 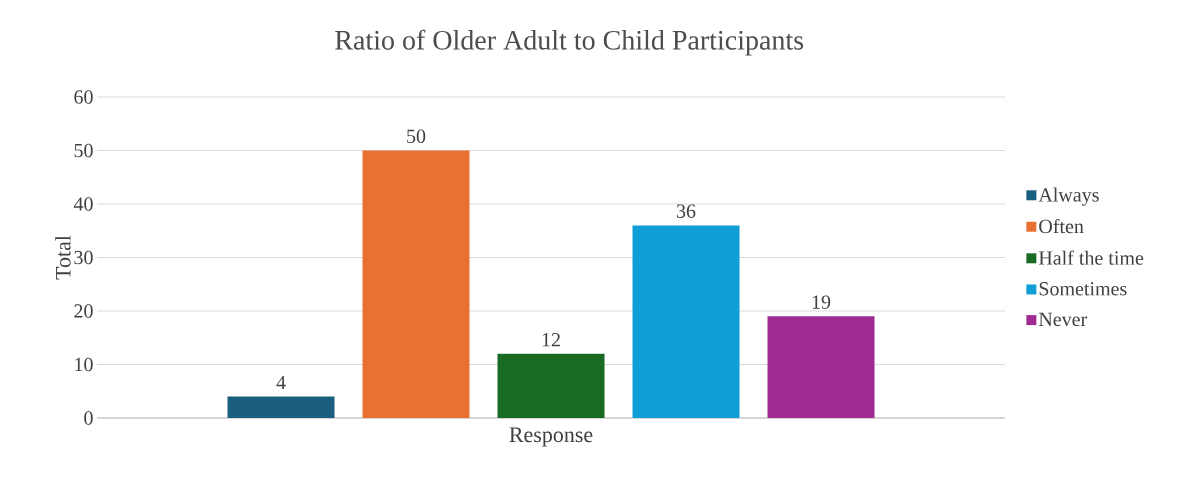 What do you see at coordinates (821, 302) in the screenshot?
I see `data-label: 19` at bounding box center [821, 302].